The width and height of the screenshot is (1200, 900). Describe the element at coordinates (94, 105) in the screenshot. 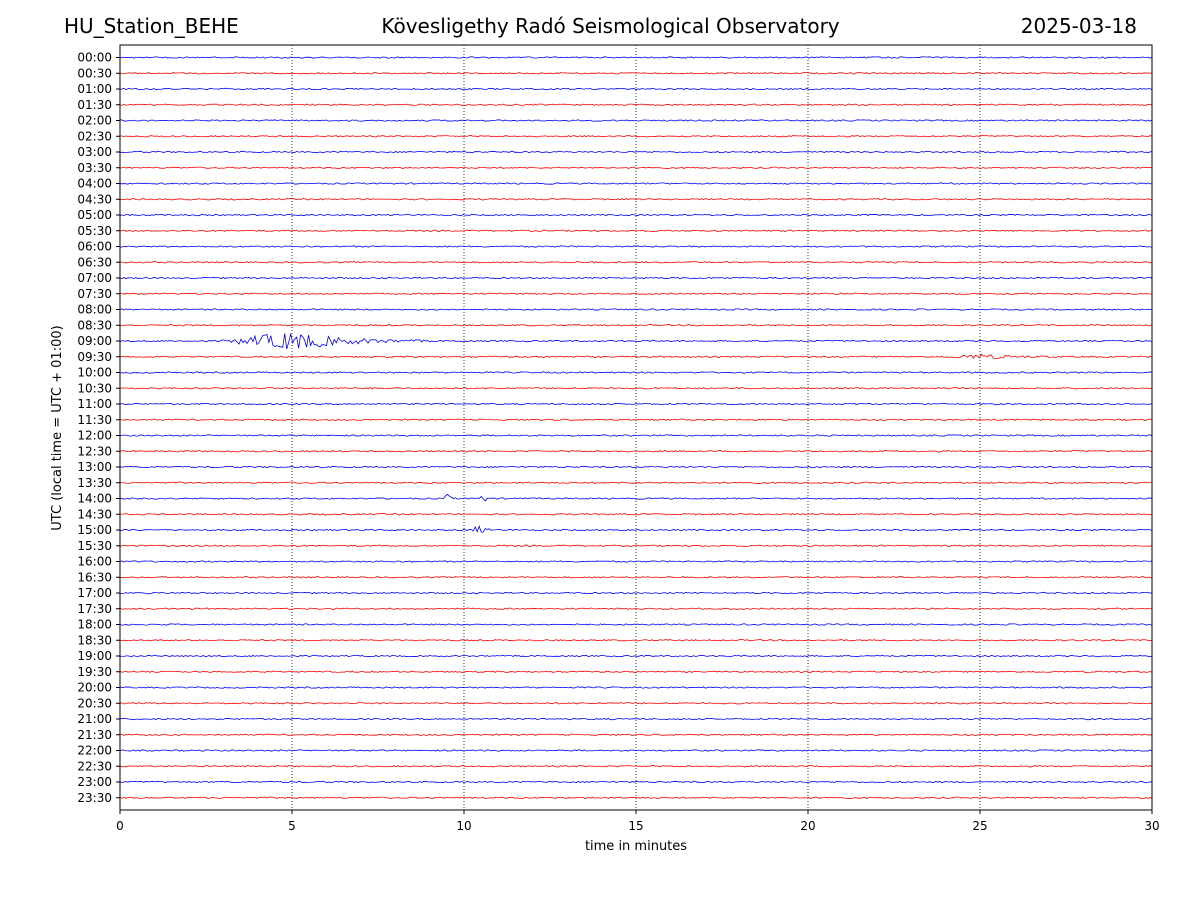

I see `y-tick-label: 01:30` at that location.